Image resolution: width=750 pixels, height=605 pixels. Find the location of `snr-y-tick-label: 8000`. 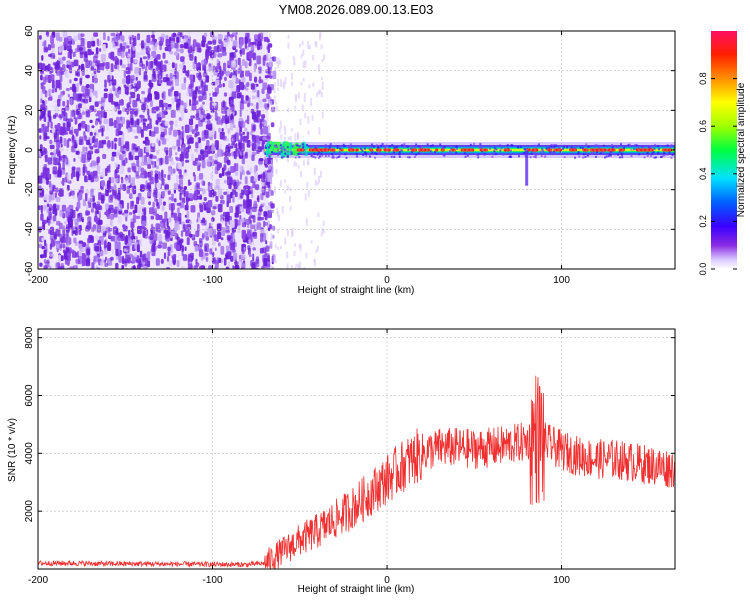

snr-y-tick-label: 8000 is located at coordinates (29, 337).